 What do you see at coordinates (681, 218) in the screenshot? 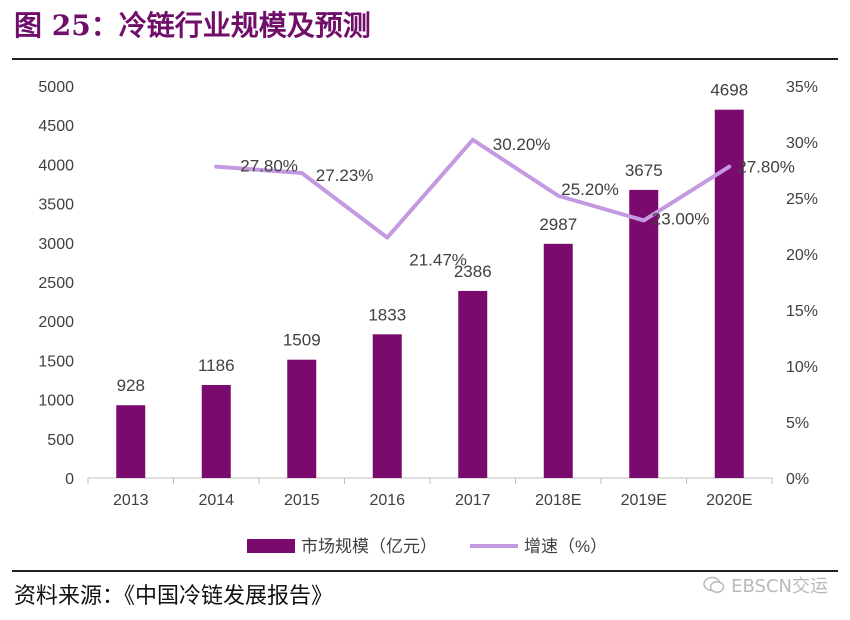
I see `growth-value-label: 23.00%` at bounding box center [681, 218].